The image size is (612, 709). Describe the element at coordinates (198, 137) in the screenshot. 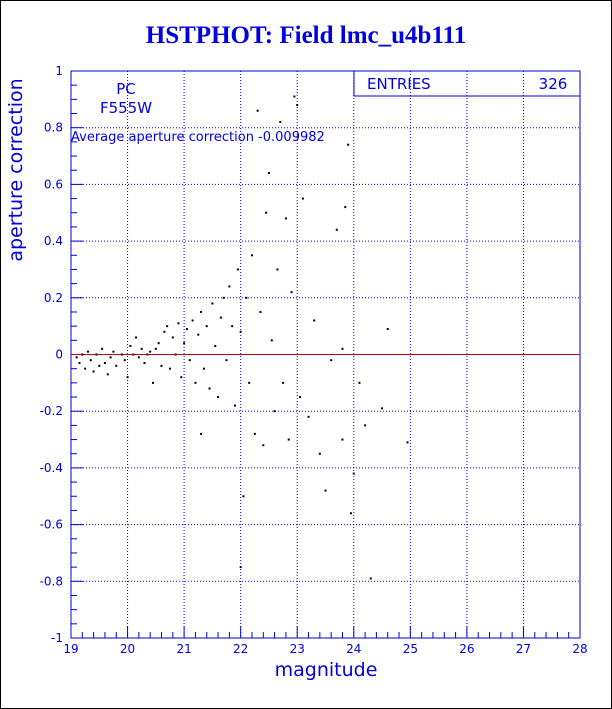

I see `average-correction-label: Average aperture correction -0.009982` at that location.